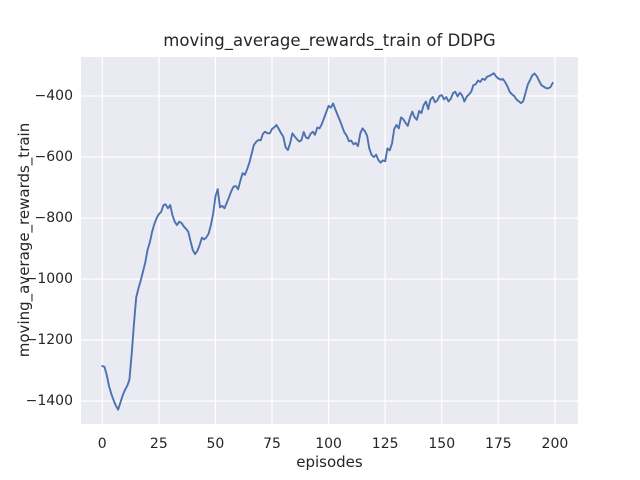 This screenshot has width=640, height=480. Describe the element at coordinates (329, 462) in the screenshot. I see `x-axis-label: episodes` at that location.